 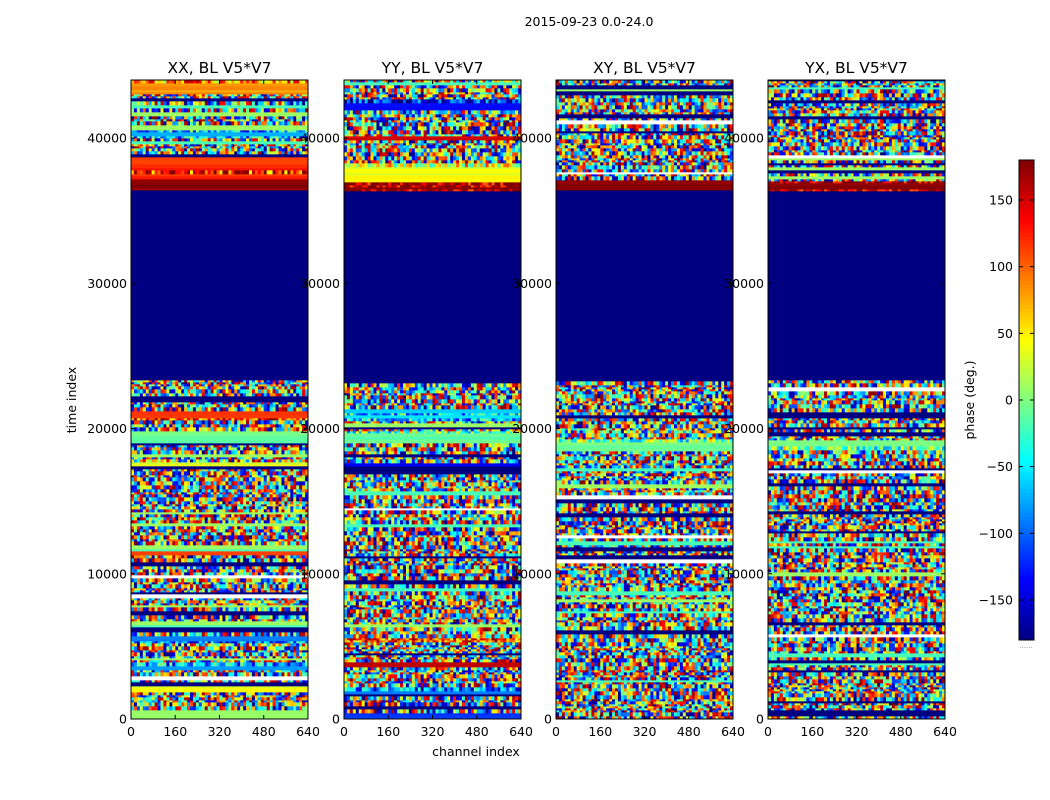 What do you see at coordinates (219, 399) in the screenshot?
I see `heatmap-xx` at bounding box center [219, 399].